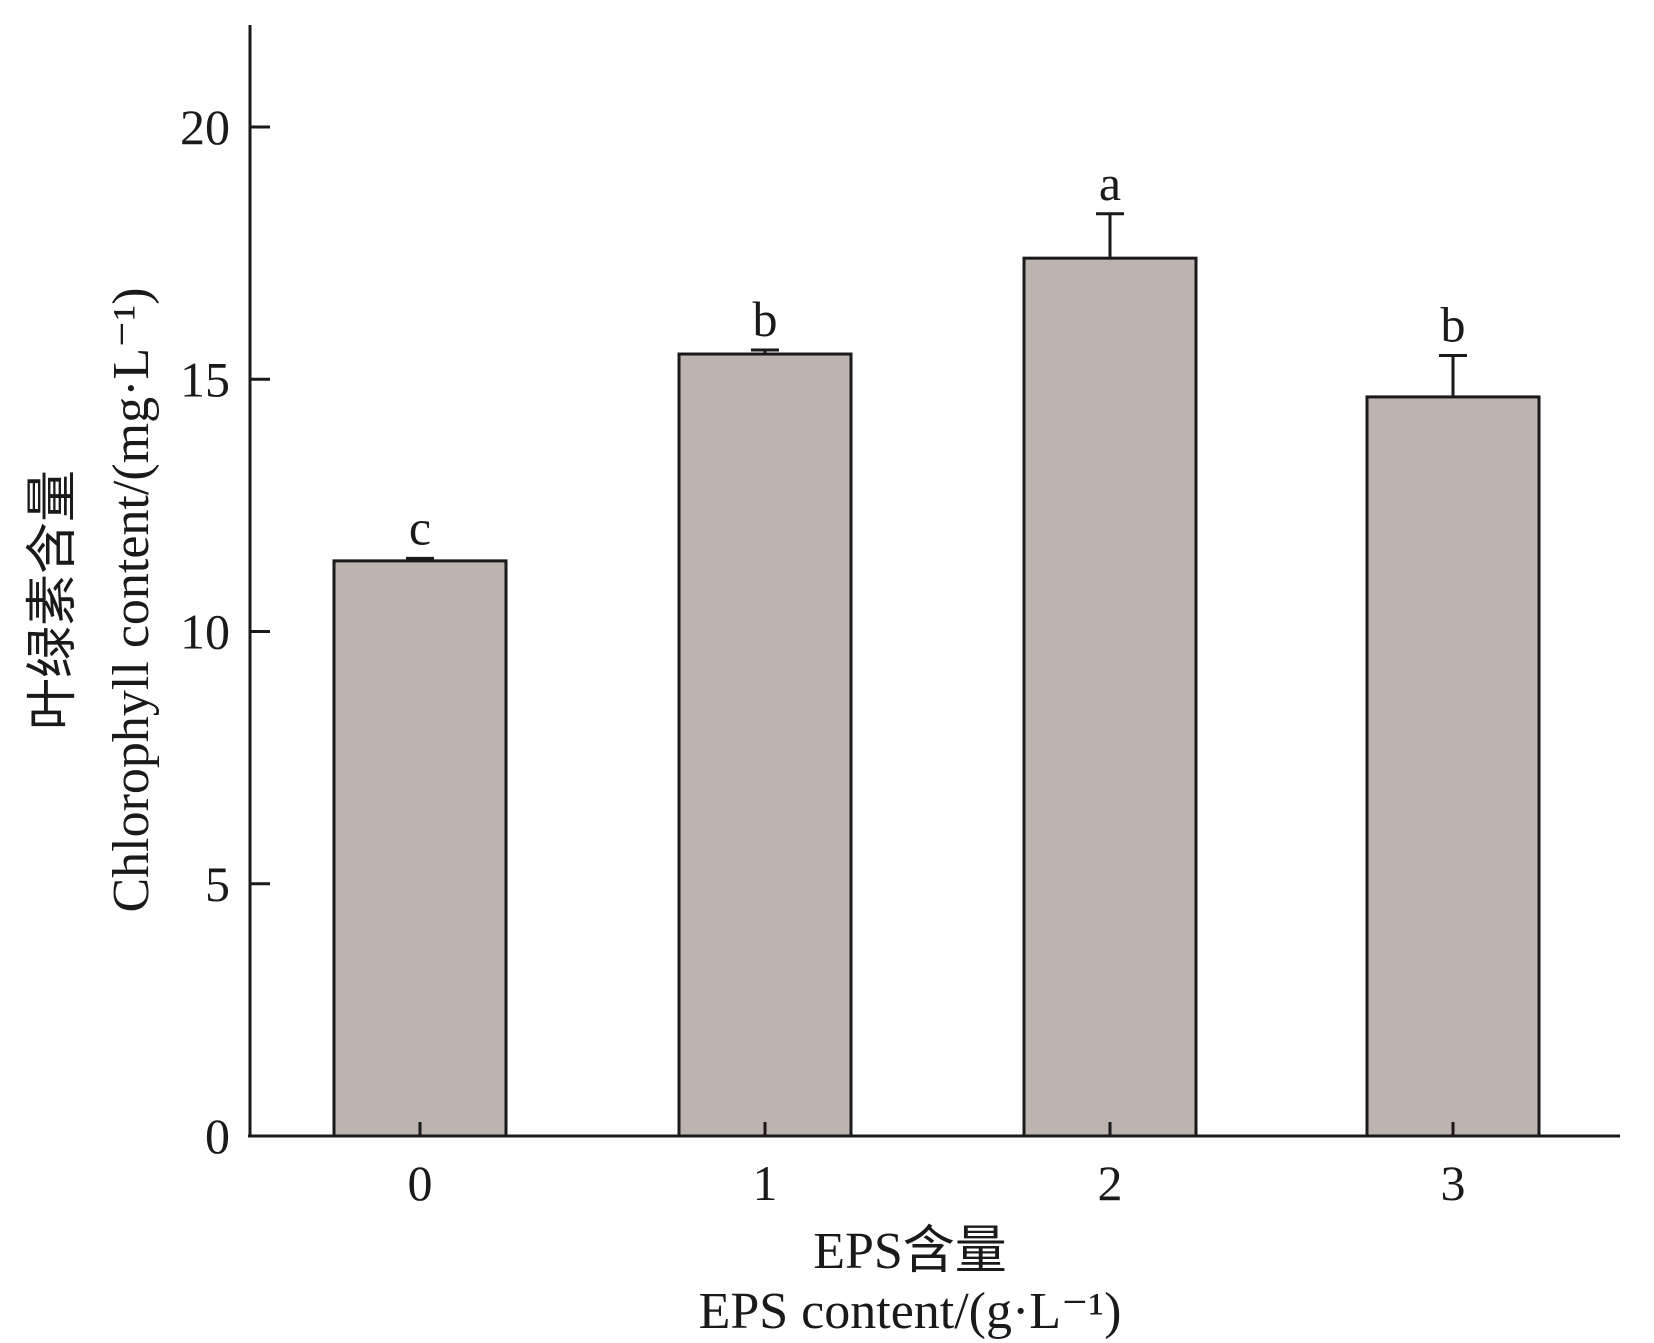  Describe the element at coordinates (205, 127) in the screenshot. I see `y-tick-label-20: 20` at that location.